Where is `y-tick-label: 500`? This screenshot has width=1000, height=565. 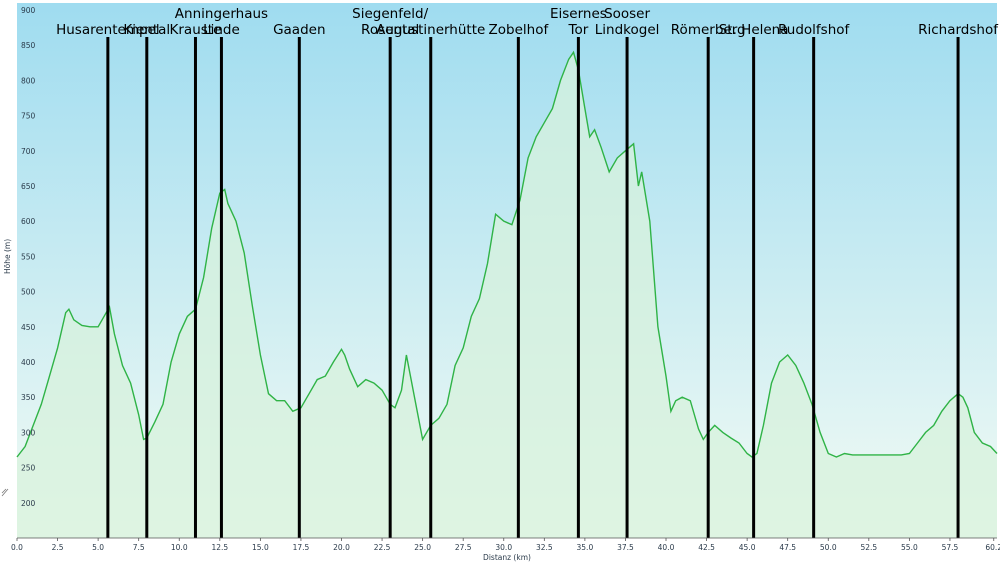 y-tick-label: 500 is located at coordinates (28, 292).